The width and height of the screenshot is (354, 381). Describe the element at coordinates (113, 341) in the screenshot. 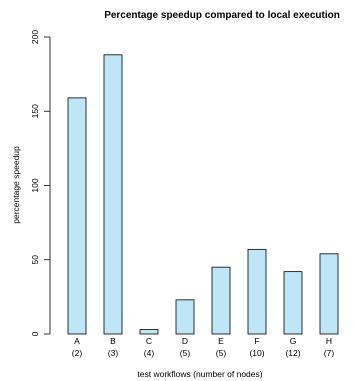

I see `x-tick-label: B` at that location.